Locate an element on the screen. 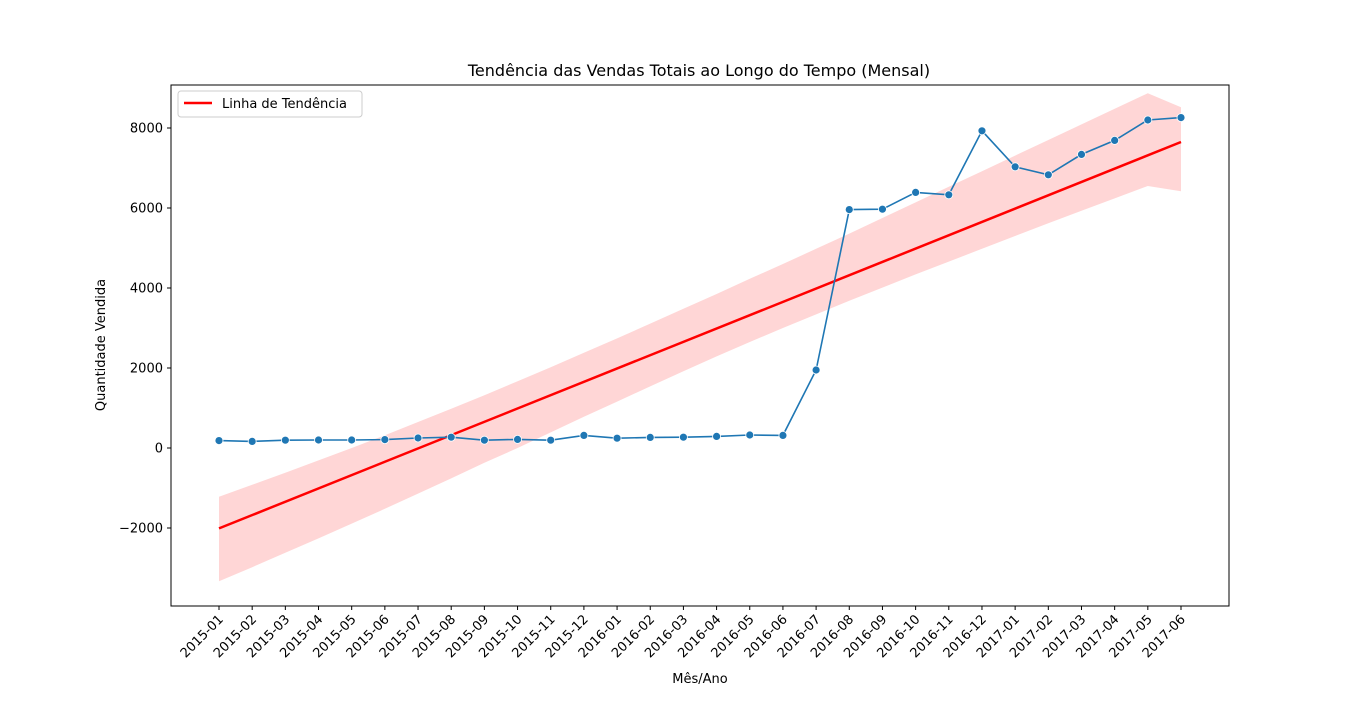 This screenshot has width=1366, height=703. y-tick-label: −2000 is located at coordinates (141, 529).